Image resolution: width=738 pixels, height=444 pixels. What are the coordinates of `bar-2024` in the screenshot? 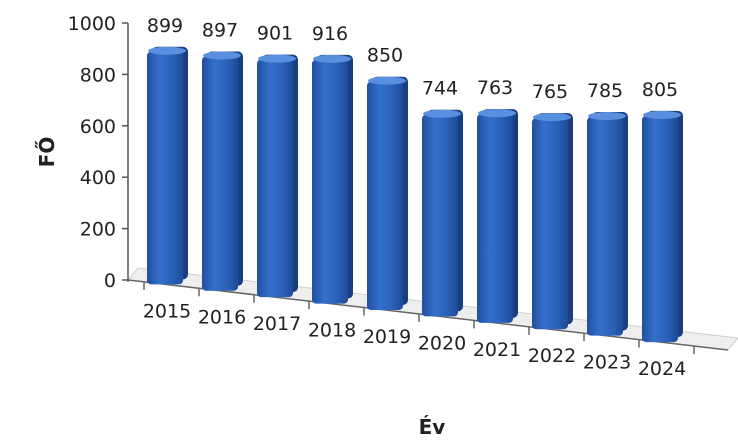 It's located at (662, 226).